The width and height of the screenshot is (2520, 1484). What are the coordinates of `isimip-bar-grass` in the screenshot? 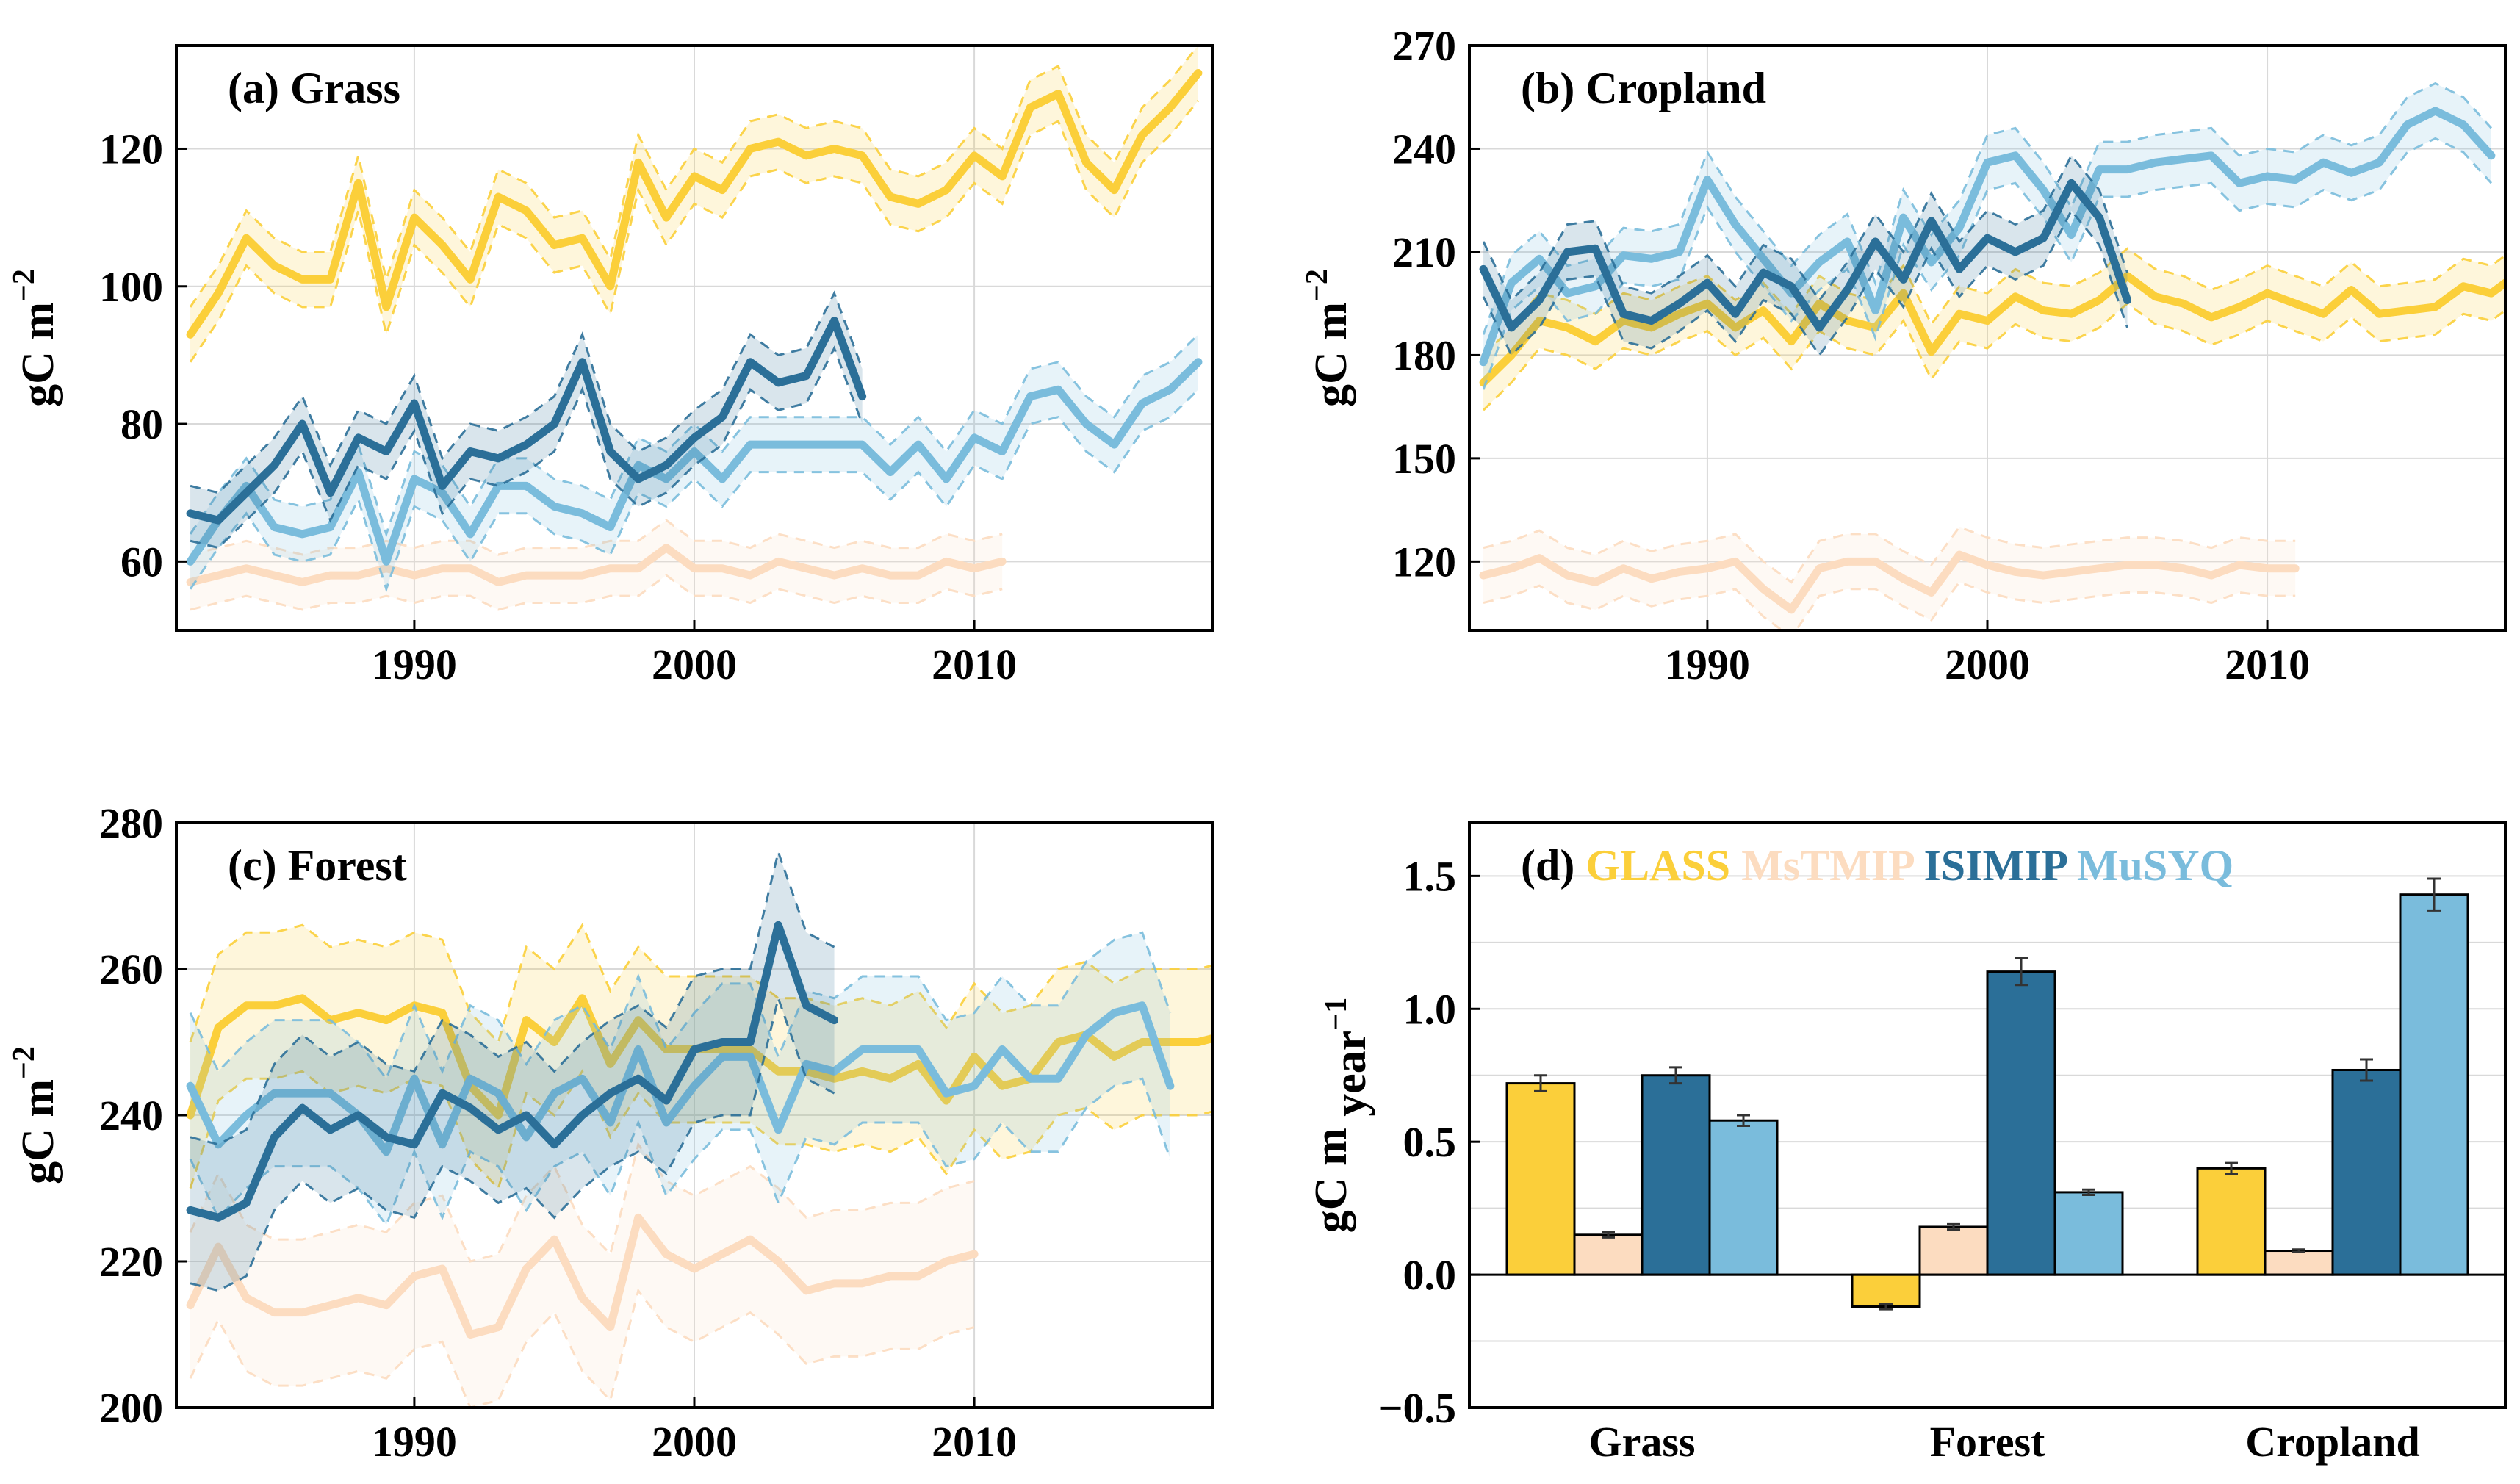 It's located at (1676, 1175).